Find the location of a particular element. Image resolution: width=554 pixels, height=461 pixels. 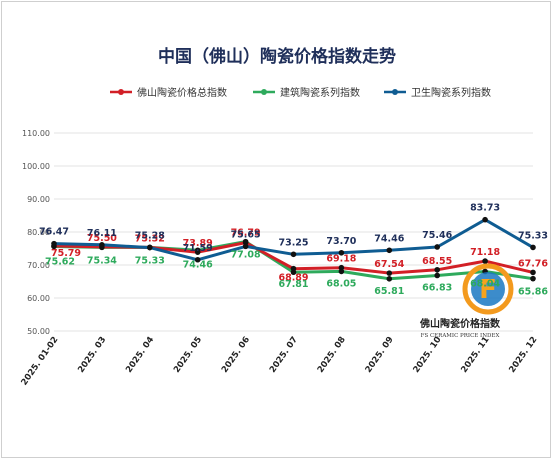

x-tick-label: 2025. 01-02 is located at coordinates (40, 361).